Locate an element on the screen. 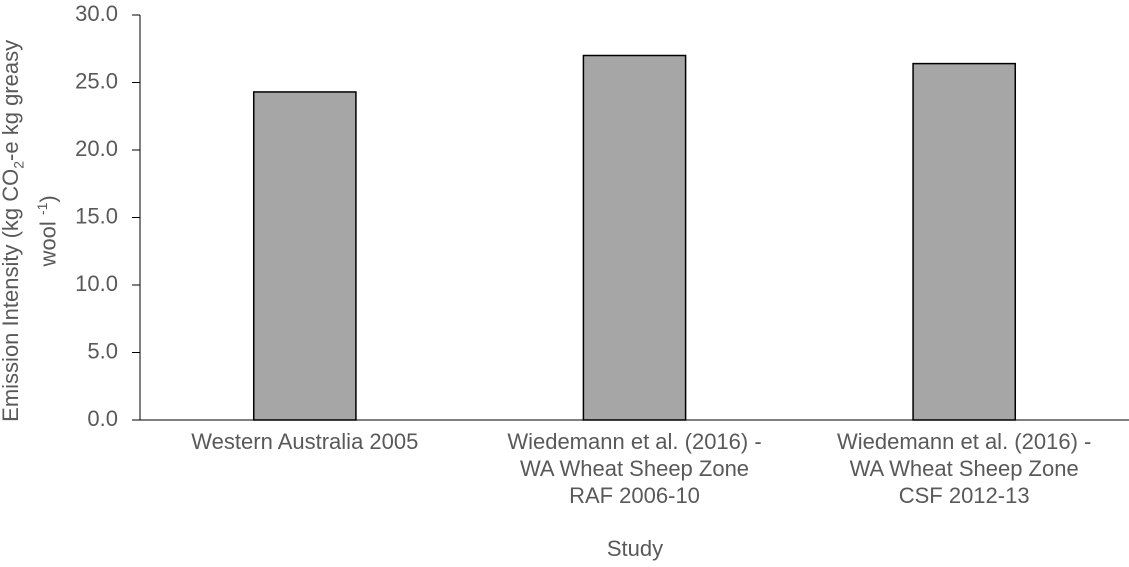 The width and height of the screenshot is (1129, 567). y-label-part: -e kg greasy is located at coordinates (12, 100).